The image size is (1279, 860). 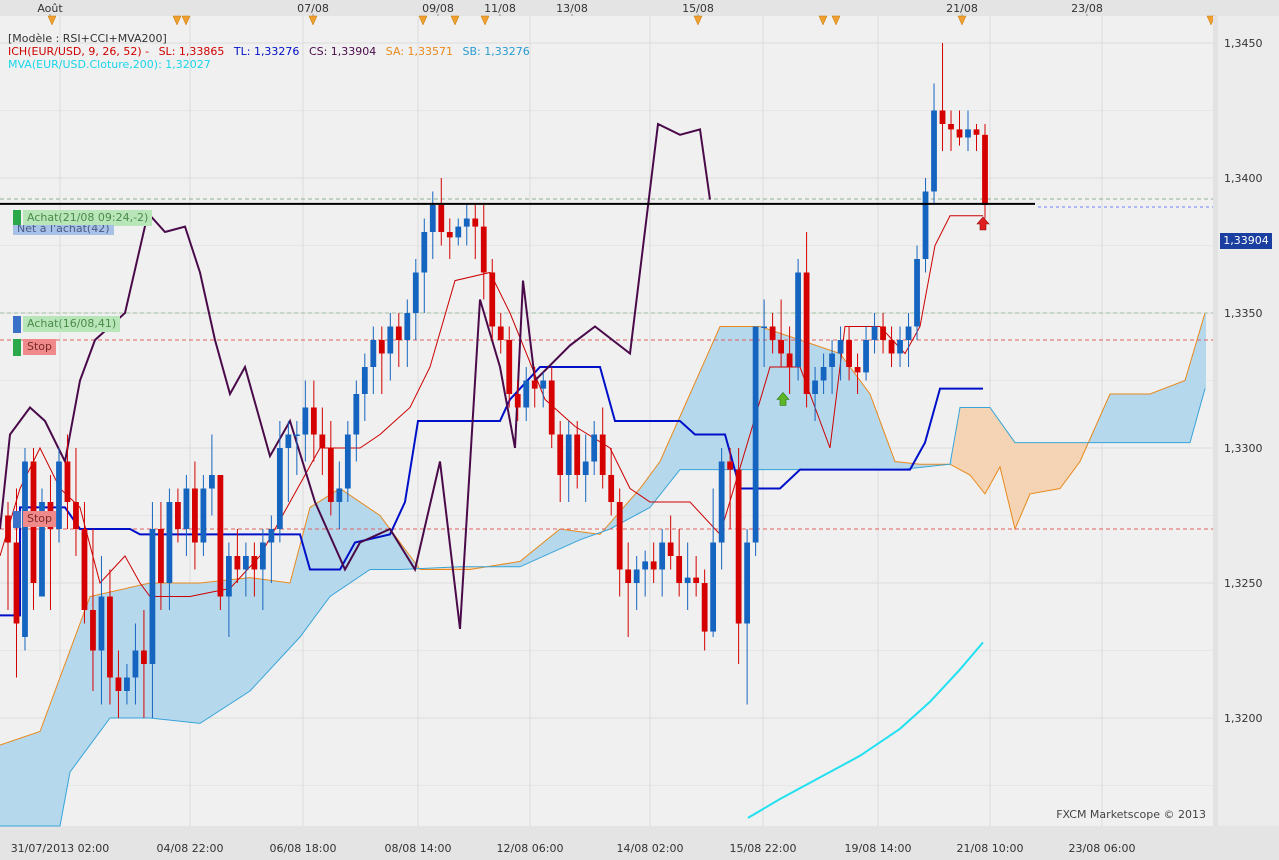 I want to click on order-label-stop1: Stop, so click(x=40, y=347).